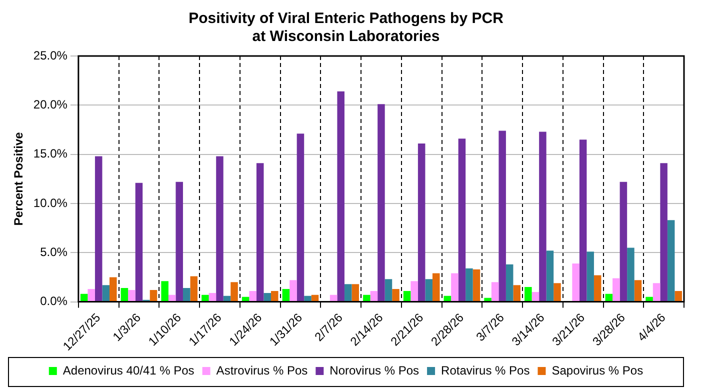 This screenshot has height=391, width=704. I want to click on legend-label: Rotavirus % Pos, so click(485, 370).